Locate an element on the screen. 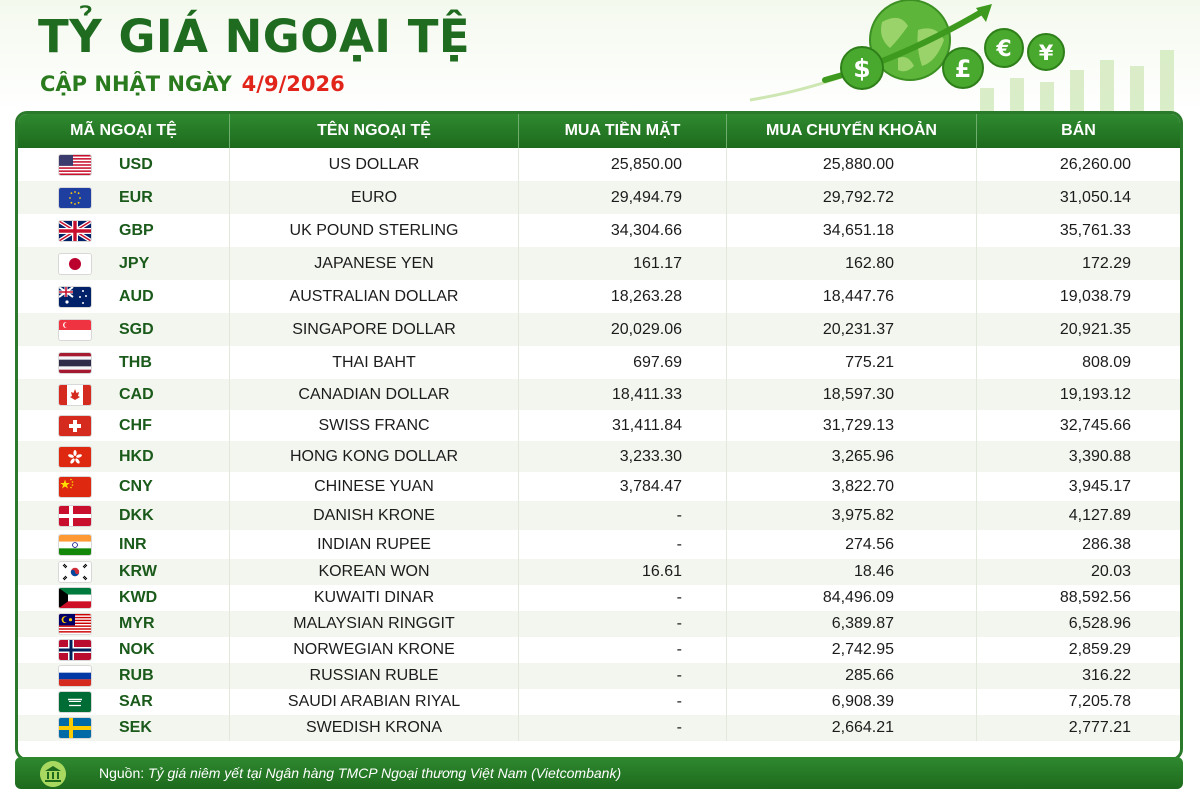 The height and width of the screenshot is (800, 1200). currency-code: KWD is located at coordinates (138, 597).